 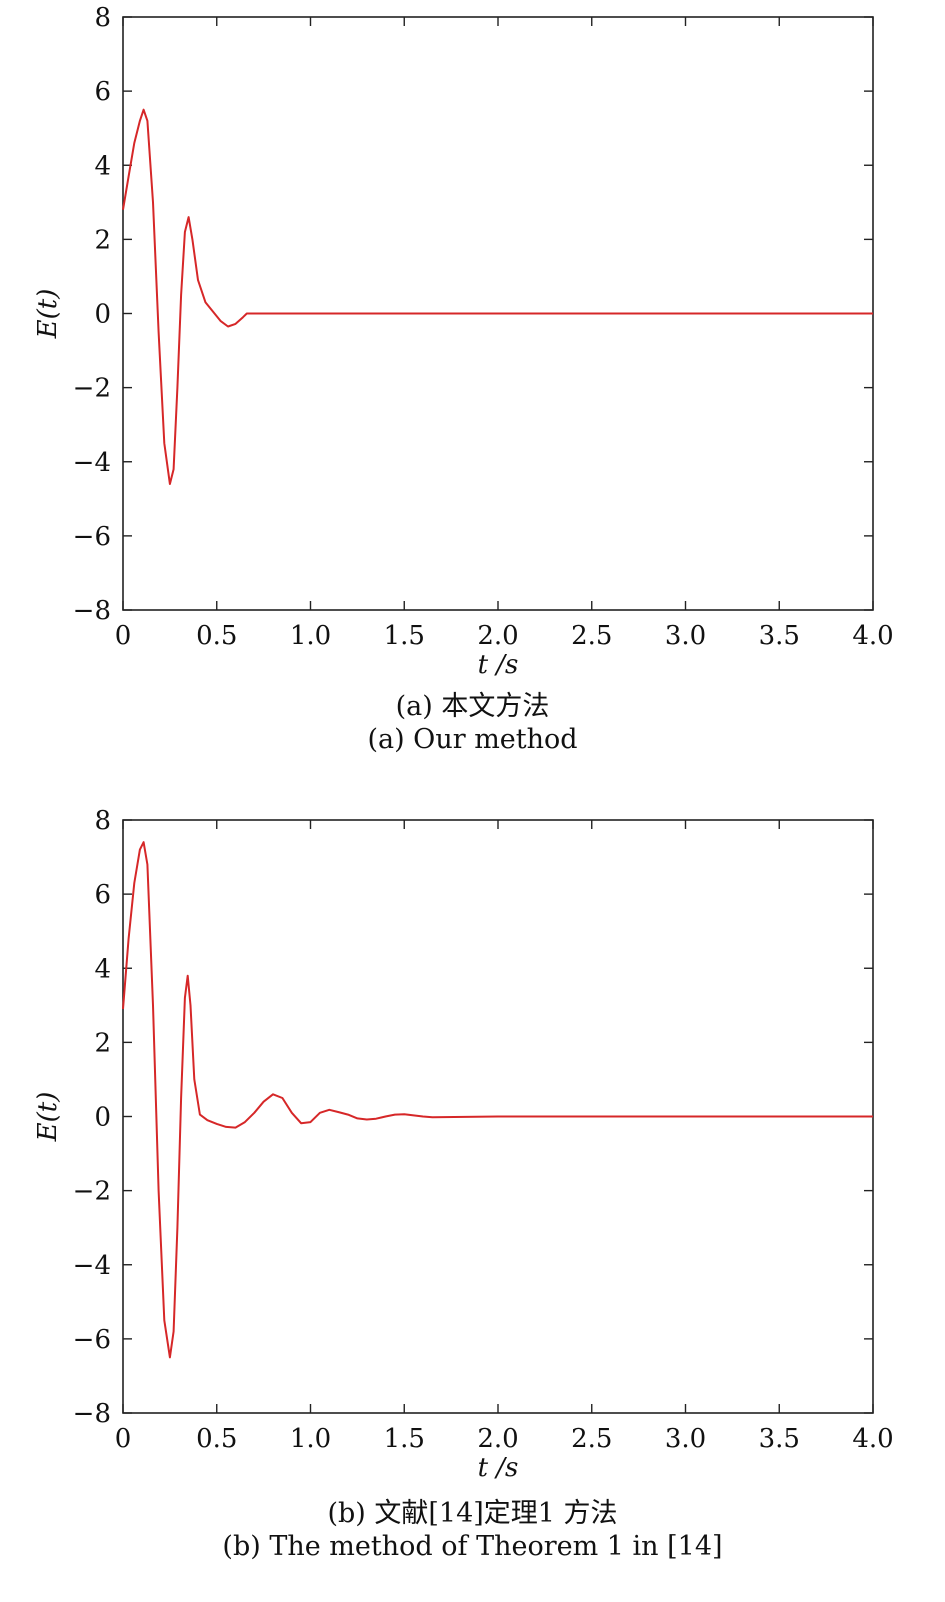 What do you see at coordinates (404, 1439) in the screenshot?
I see `chart-b-xtick-label: 1.5` at bounding box center [404, 1439].